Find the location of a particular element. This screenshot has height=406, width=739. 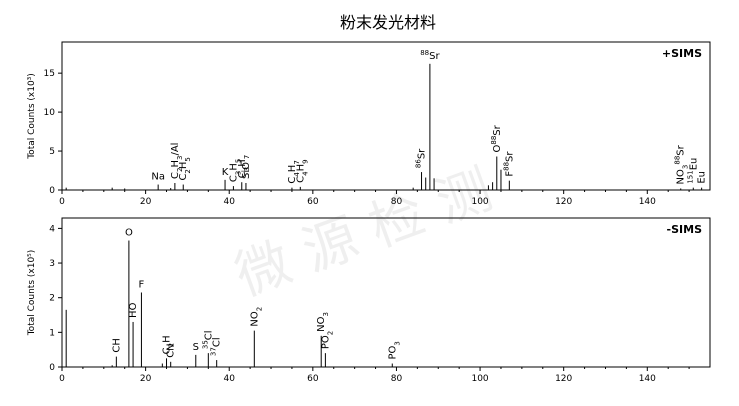

y-tick-label: 4 is located at coordinates (52, 229).